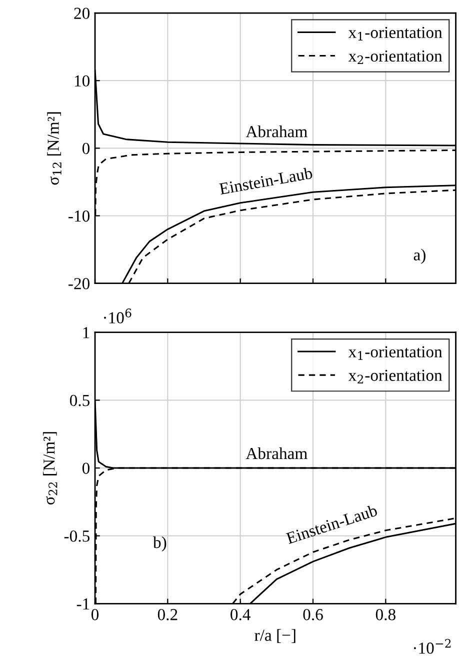  What do you see at coordinates (313, 614) in the screenshot?
I see `x-tick-label: 0.6` at bounding box center [313, 614].